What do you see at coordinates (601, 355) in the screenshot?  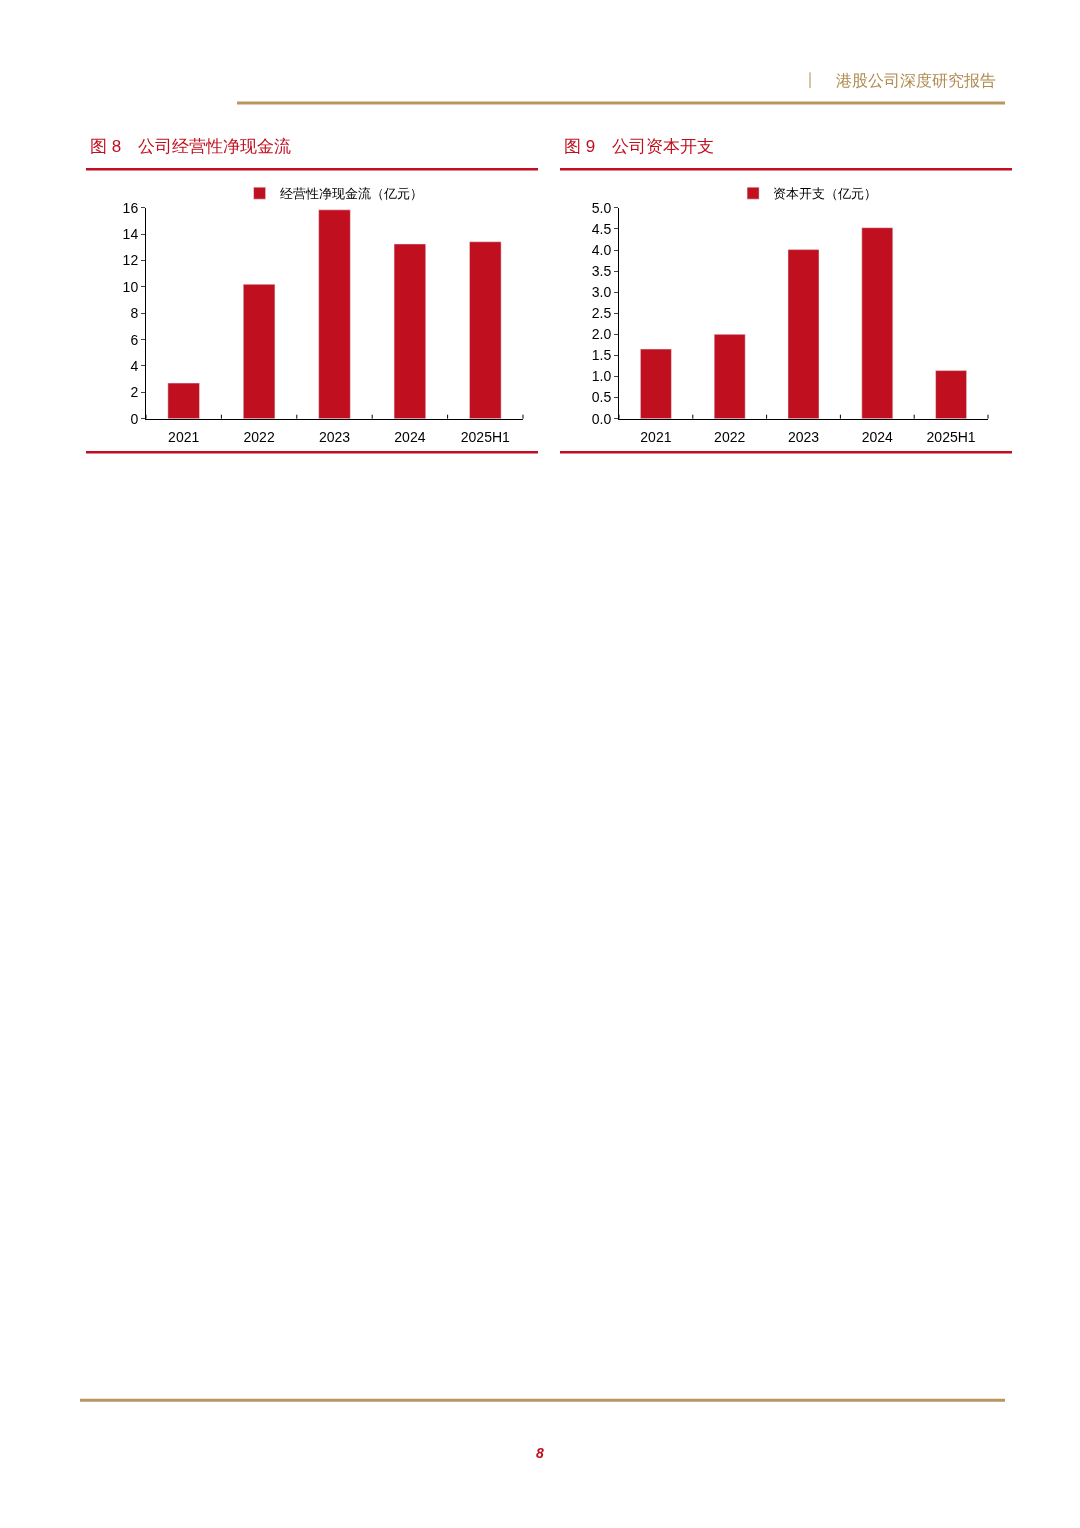 I see `y-tick-label: 1.5` at bounding box center [601, 355].